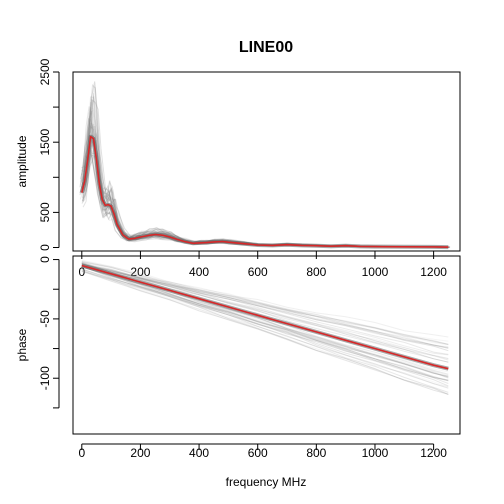  Describe the element at coordinates (22, 344) in the screenshot. I see `phase-axis-label: phase` at that location.